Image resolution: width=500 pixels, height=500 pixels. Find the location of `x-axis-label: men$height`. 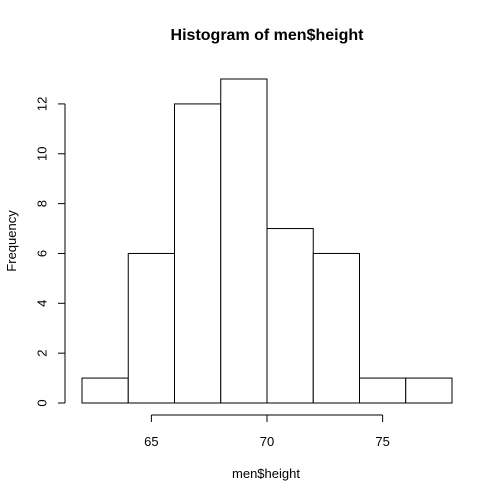

x-axis-label: men$height is located at coordinates (266, 473).